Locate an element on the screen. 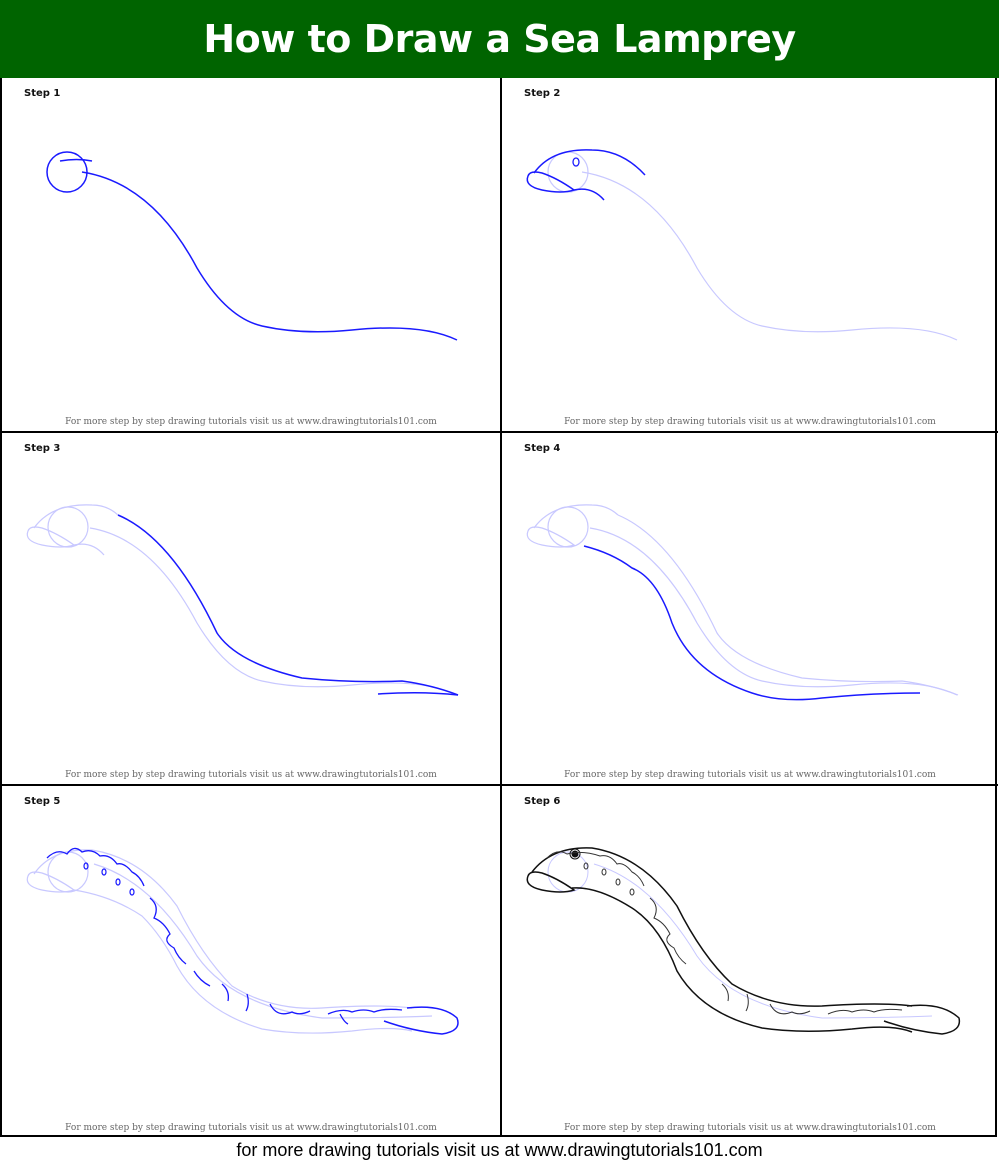 The width and height of the screenshot is (999, 1168). step-label: Step 6 is located at coordinates (542, 801).